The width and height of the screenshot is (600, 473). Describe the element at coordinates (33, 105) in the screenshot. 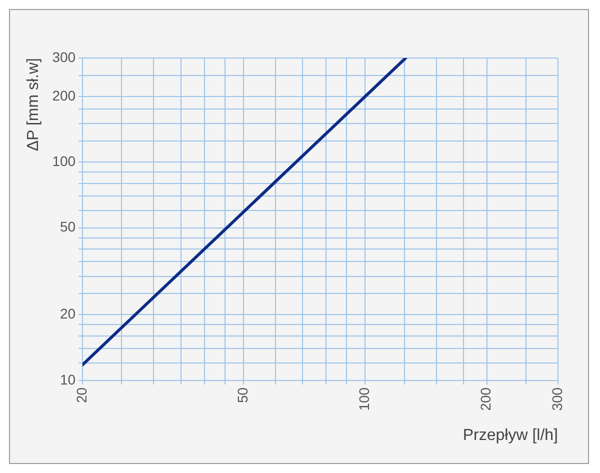

I see `y-axis-title: ΔP [mm sł.w]` at that location.